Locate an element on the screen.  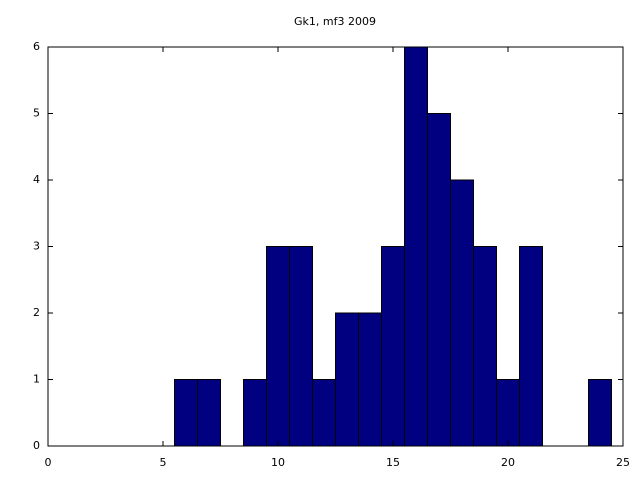
x-tick-label: 25 is located at coordinates (623, 462).